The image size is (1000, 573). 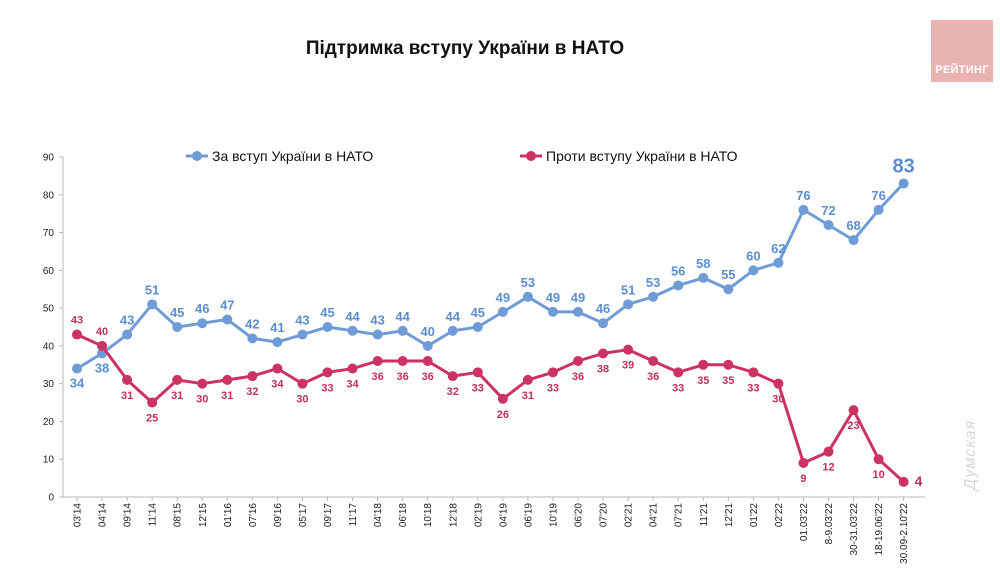 I want to click on x-tick-label: 01'16, so click(x=228, y=515).